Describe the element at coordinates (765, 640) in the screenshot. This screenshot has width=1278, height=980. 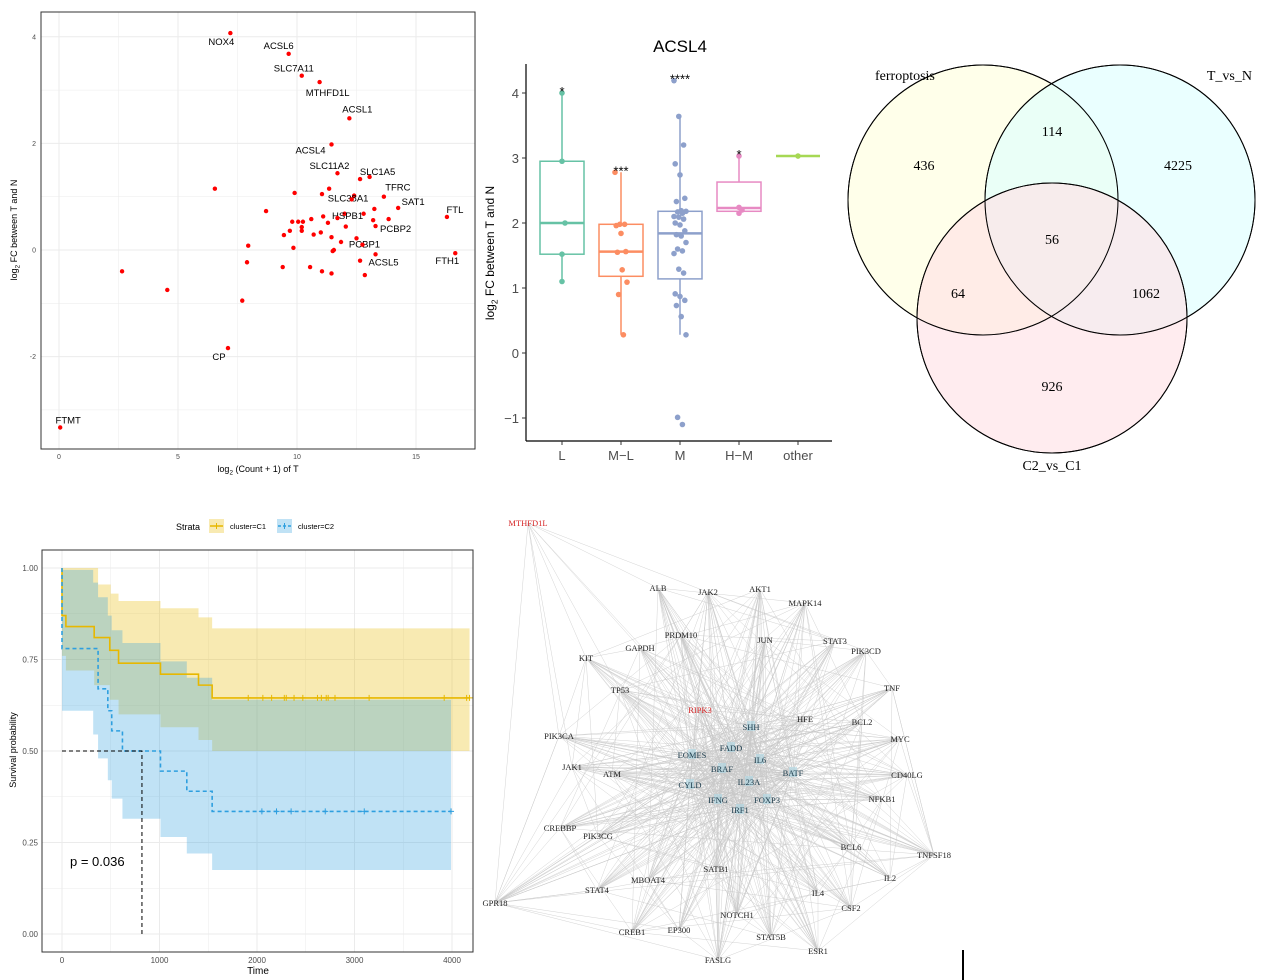
I see `network-node-label: JUN` at that location.